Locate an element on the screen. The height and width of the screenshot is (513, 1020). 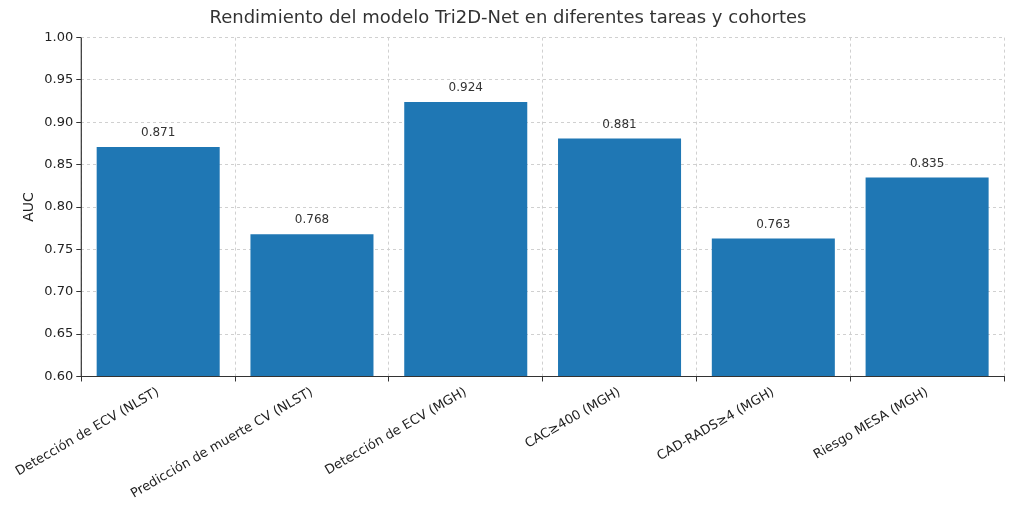
data-label: 0.881 is located at coordinates (619, 123).